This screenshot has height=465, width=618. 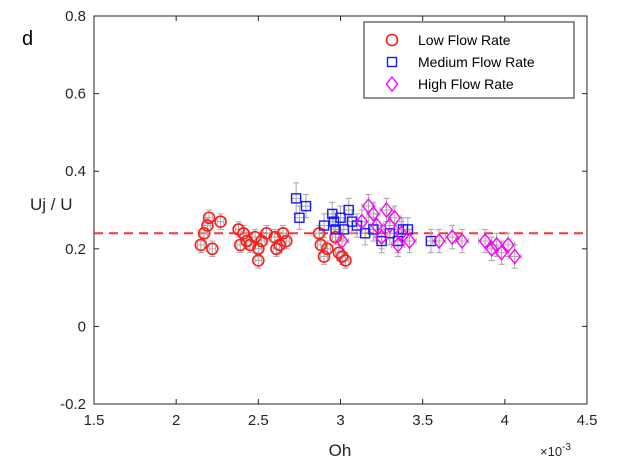 I want to click on legend-entry-label: Medium Flow Rate, so click(x=476, y=62).